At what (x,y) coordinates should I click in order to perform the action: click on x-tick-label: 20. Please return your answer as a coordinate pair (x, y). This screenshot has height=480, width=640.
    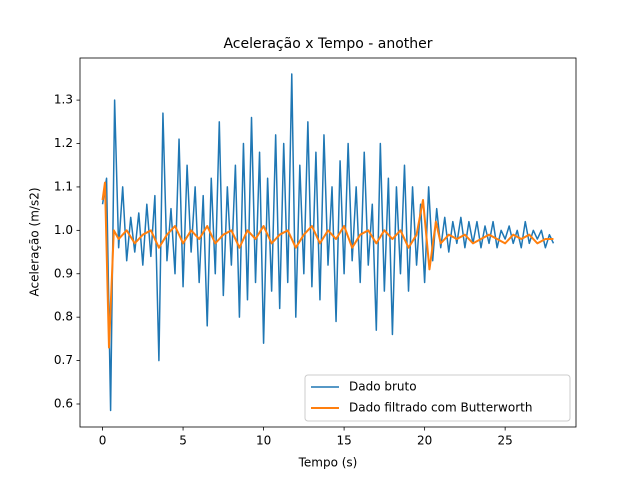
    Looking at the image, I should click on (424, 441).